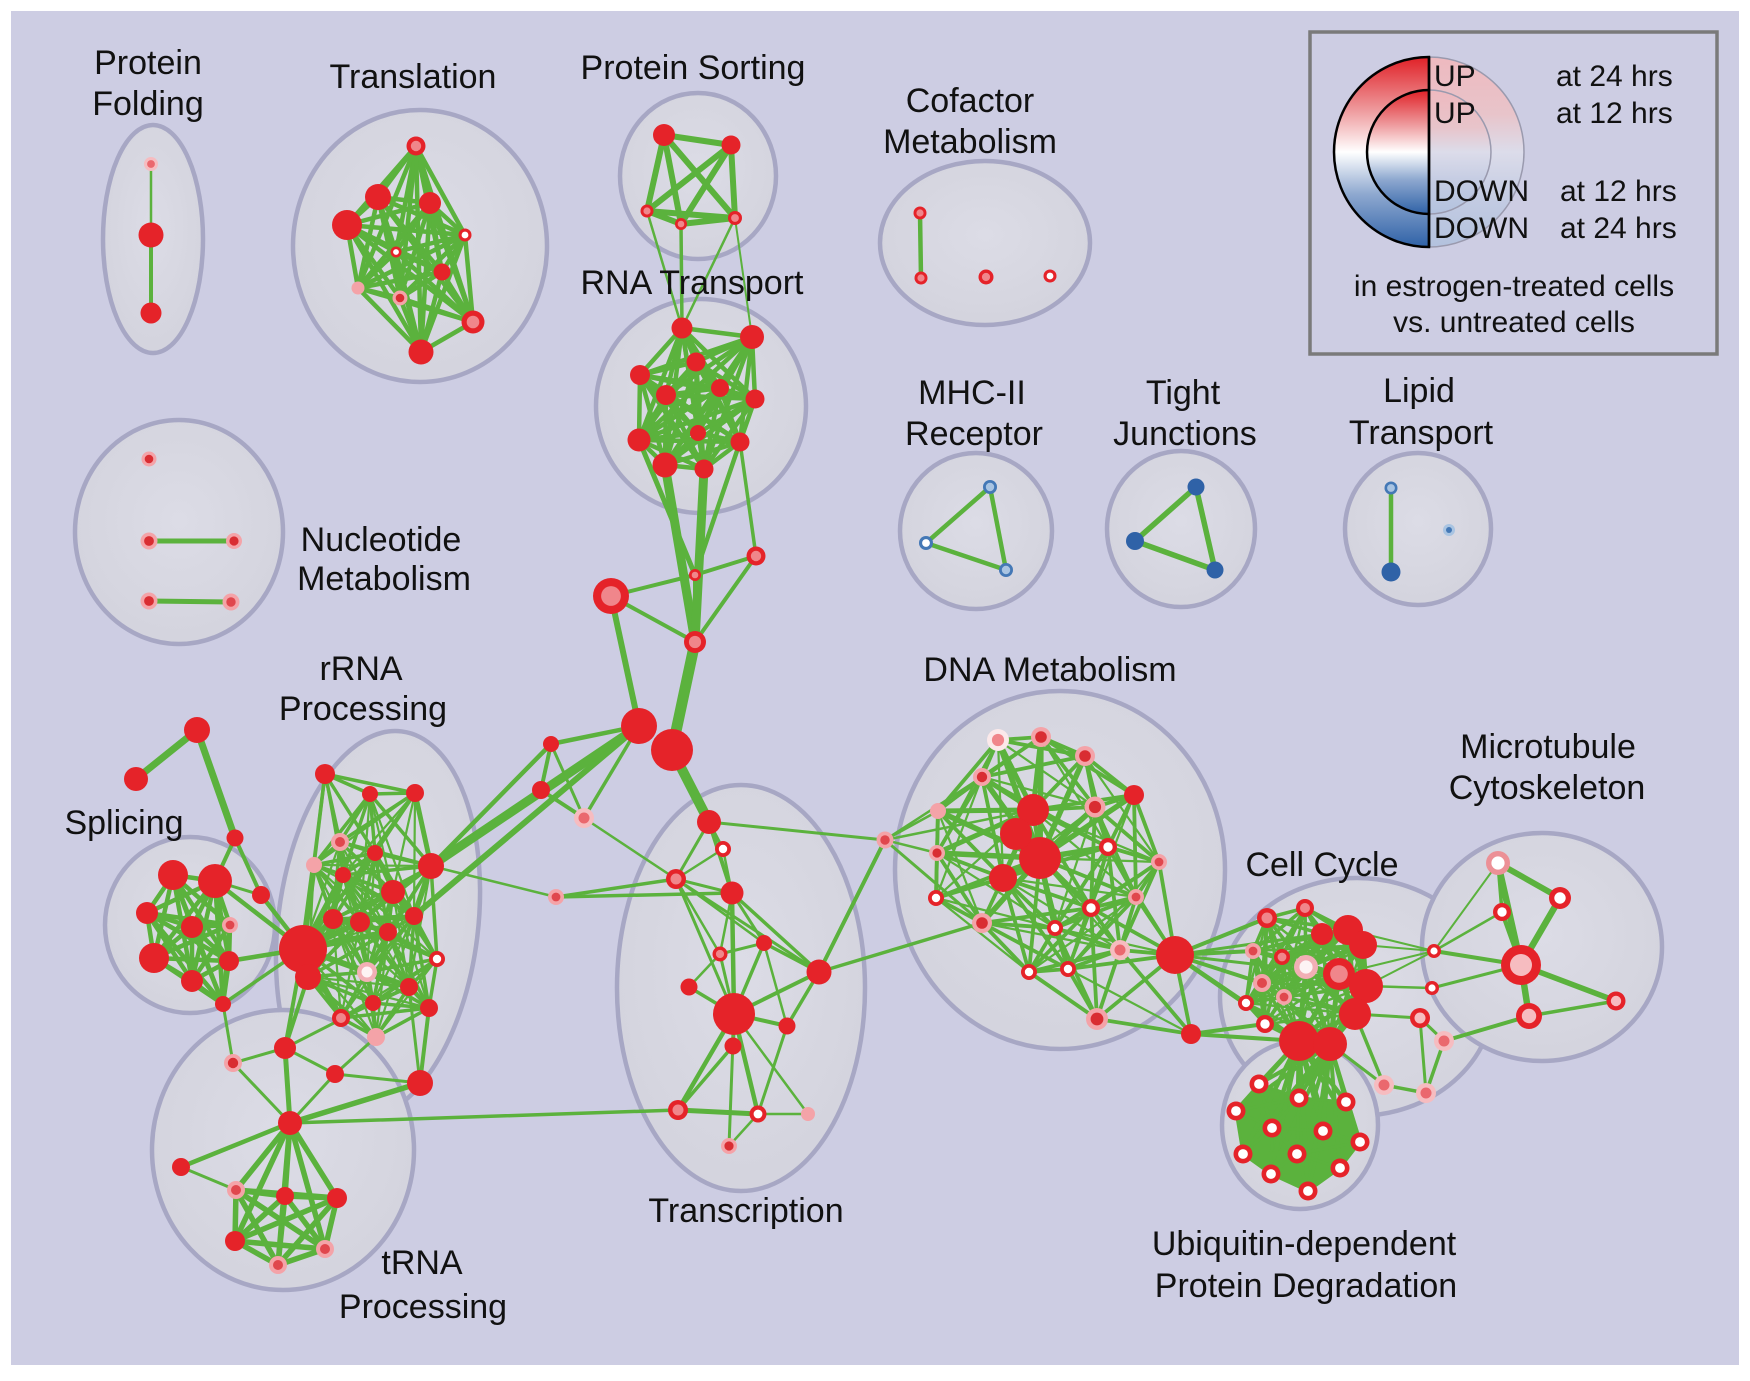 Image resolution: width=1750 pixels, height=1381 pixels. Describe the element at coordinates (693, 283) in the screenshot. I see `svg-text: RNA Transport` at that location.